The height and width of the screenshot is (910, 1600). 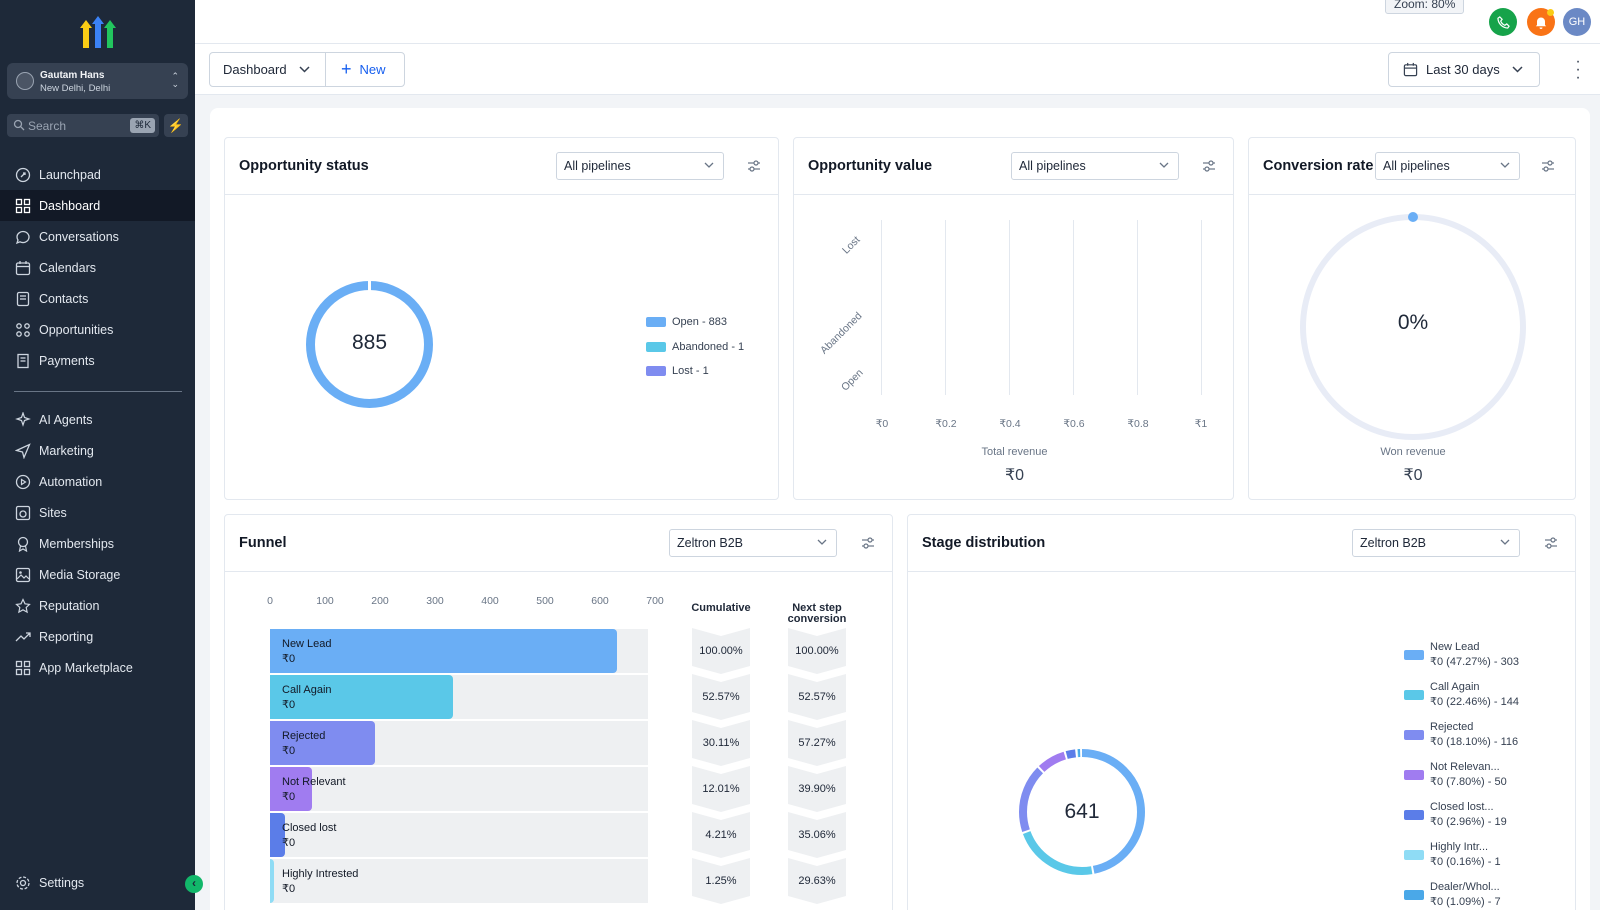 I want to click on stage-distribution-donut, so click(x=1082, y=812).